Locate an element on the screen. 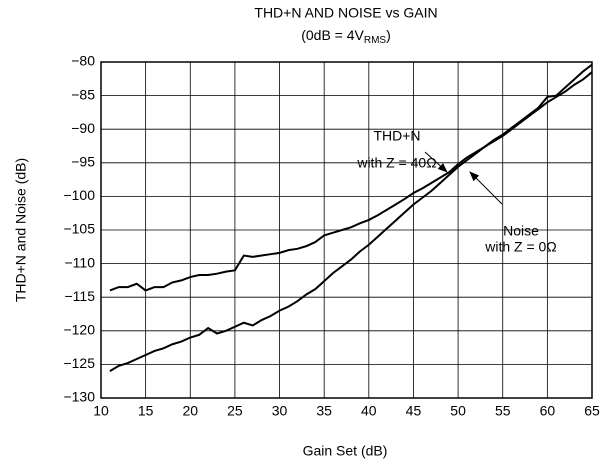 The height and width of the screenshot is (466, 613). chart-subtitle: (0dB = 4VRMS) is located at coordinates (346, 36).